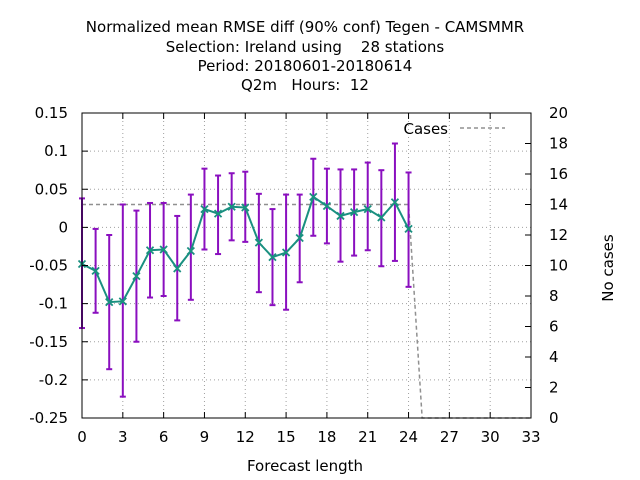 The height and width of the screenshot is (480, 640). I want to click on rmse-diff-series, so click(245, 249).